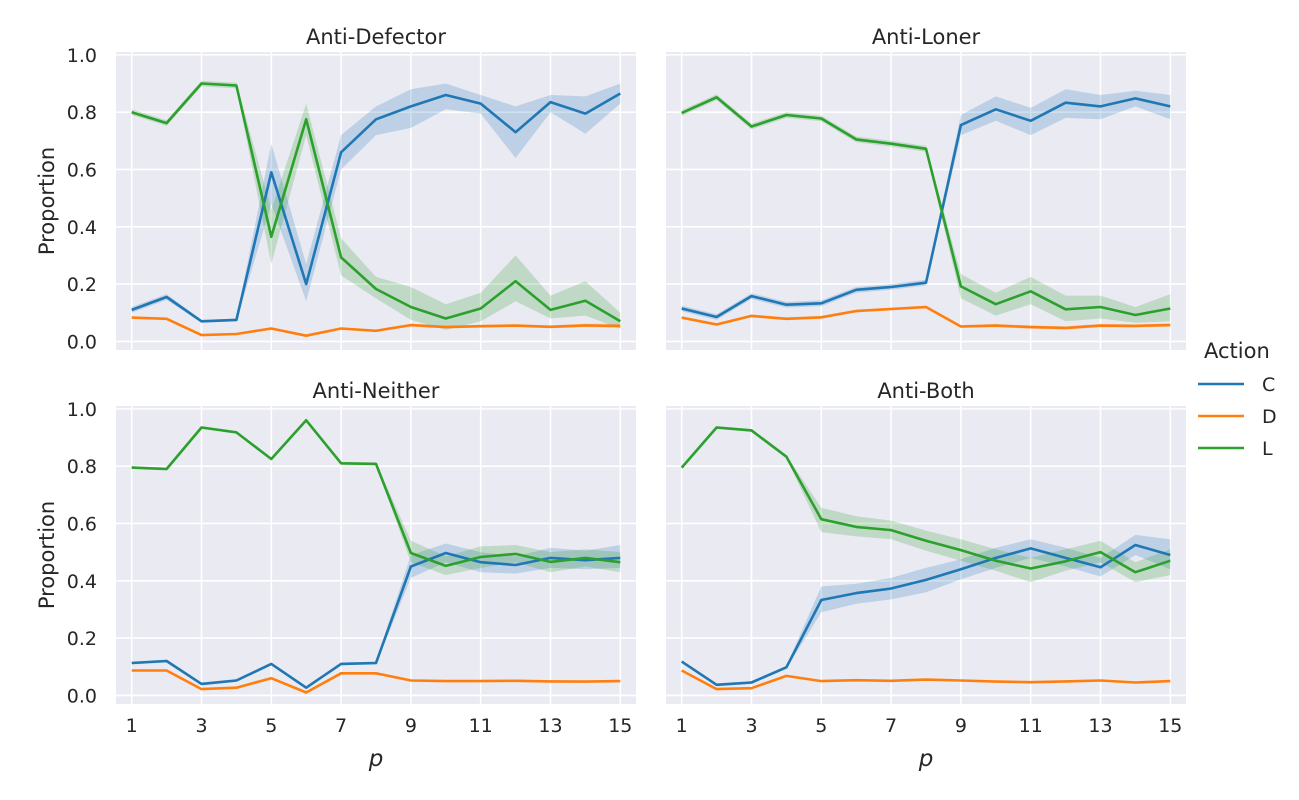 This screenshot has height=800, width=1299. What do you see at coordinates (1267, 449) in the screenshot?
I see `legend-label: L` at bounding box center [1267, 449].